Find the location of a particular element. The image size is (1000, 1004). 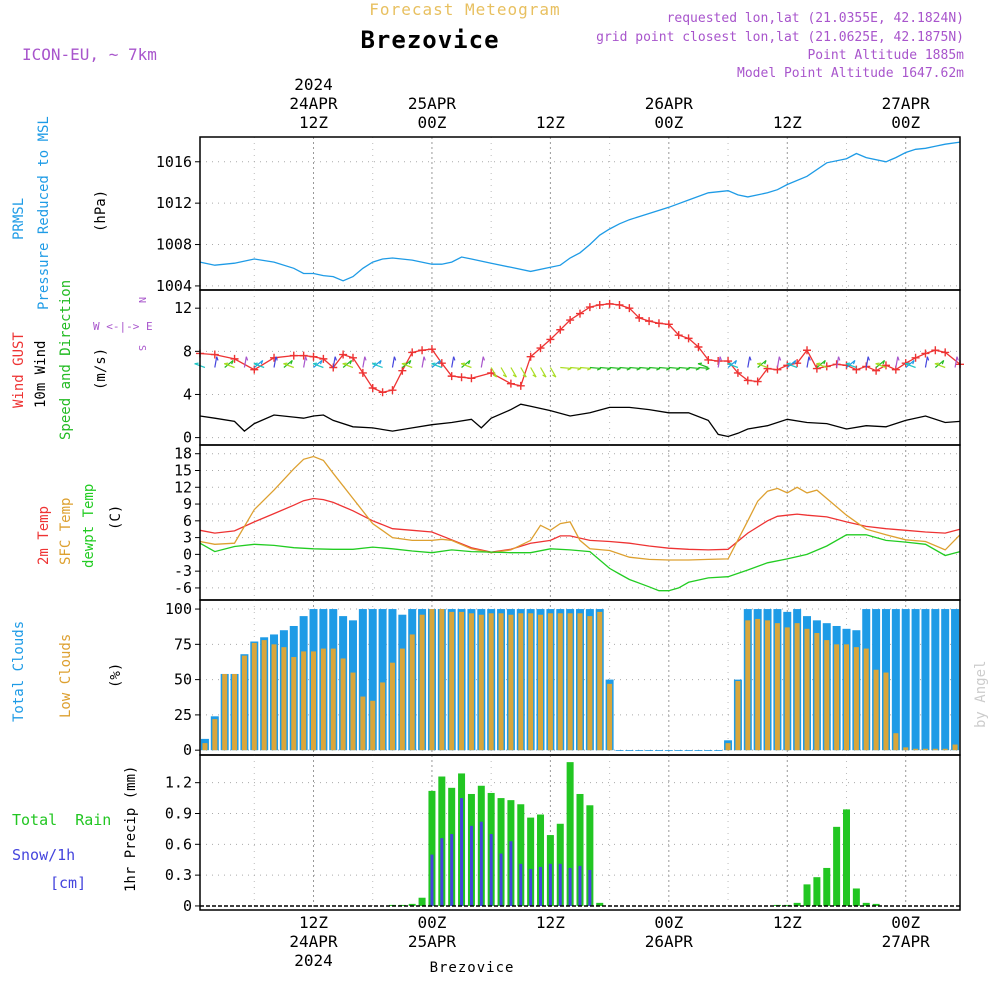

watermark: by Angel is located at coordinates (981, 694).